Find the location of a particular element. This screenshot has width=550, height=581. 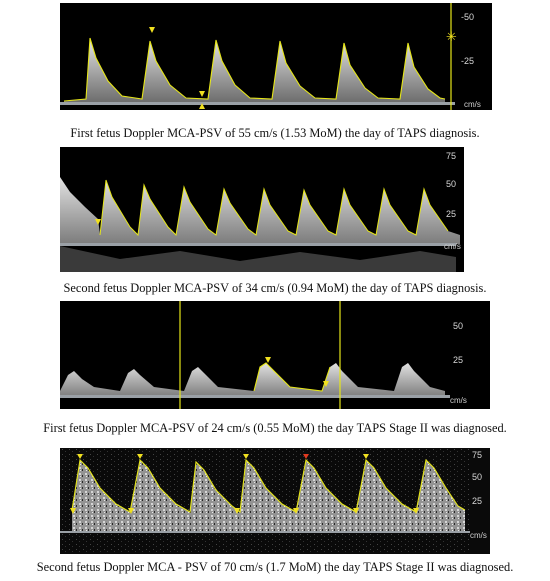

doppler-waveform-1: ✳ -50 -25 cm/s is located at coordinates (270, 56).